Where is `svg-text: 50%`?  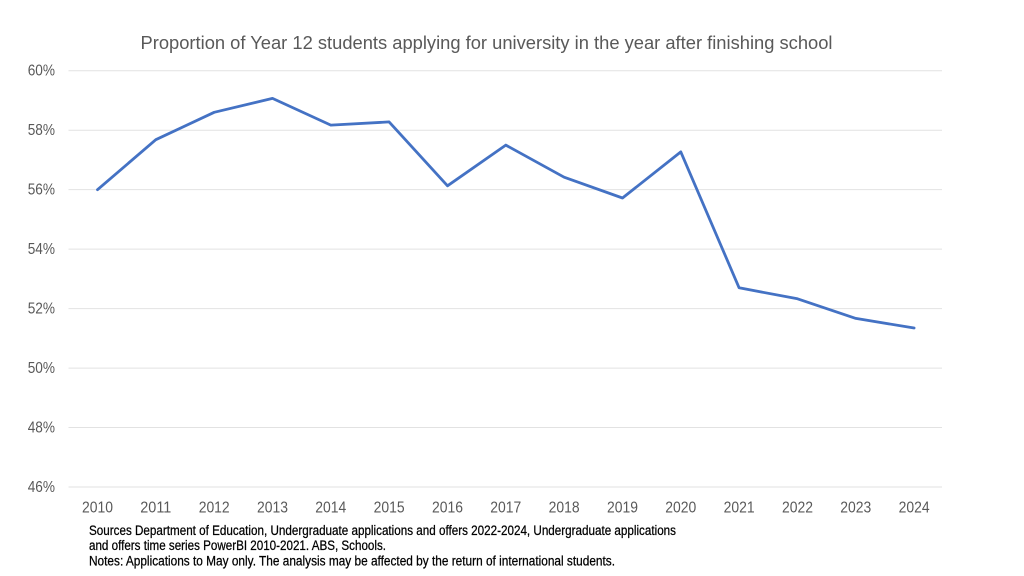
svg-text: 50% is located at coordinates (41, 368).